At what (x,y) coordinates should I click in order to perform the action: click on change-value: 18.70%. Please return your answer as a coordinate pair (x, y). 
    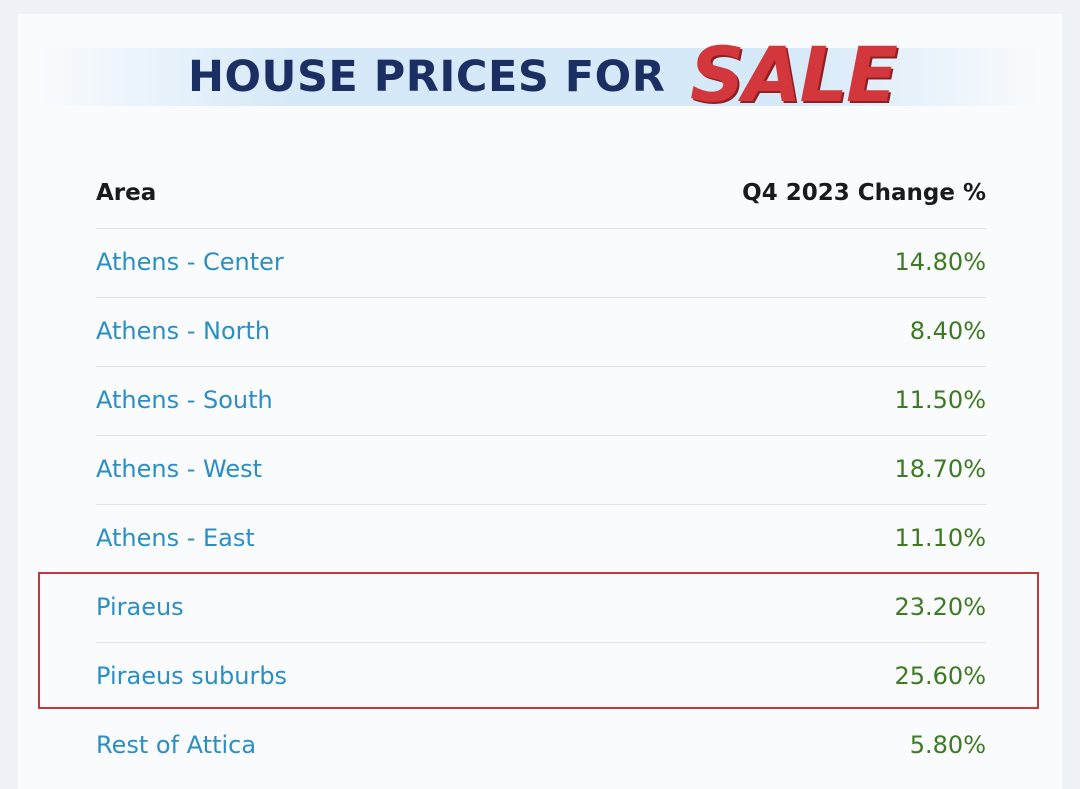
    Looking at the image, I should click on (940, 469).